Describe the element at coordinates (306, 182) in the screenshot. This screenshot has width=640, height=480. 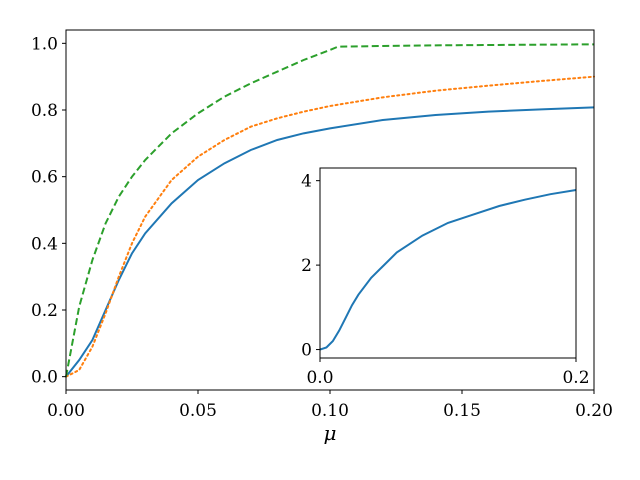
I see `inset-y-tick-label: 4` at that location.